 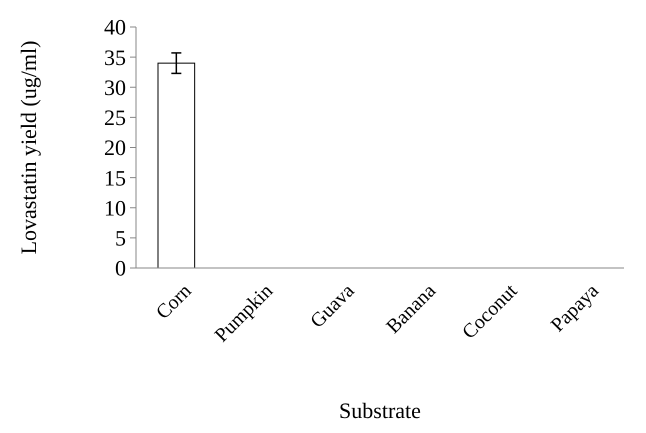 I want to click on y-tick-label: 10, so click(x=115, y=207).